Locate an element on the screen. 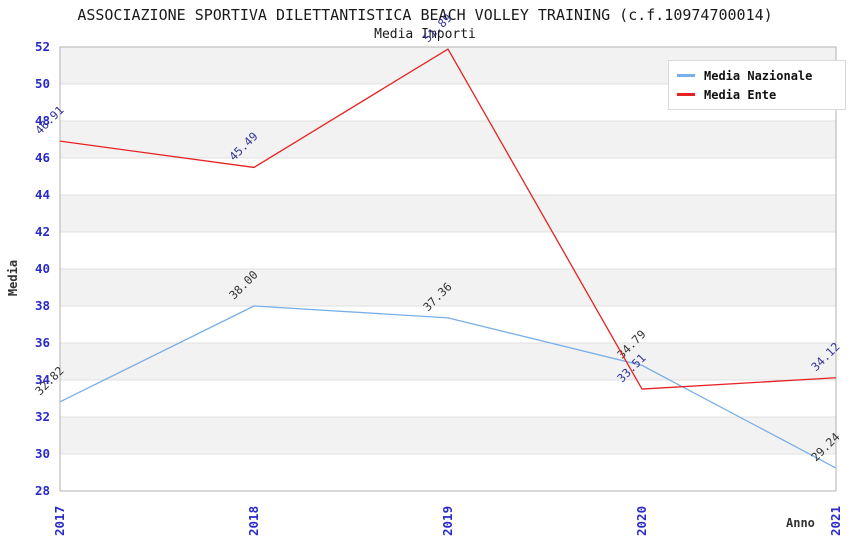  x-axis-title: Anno is located at coordinates (800, 523).